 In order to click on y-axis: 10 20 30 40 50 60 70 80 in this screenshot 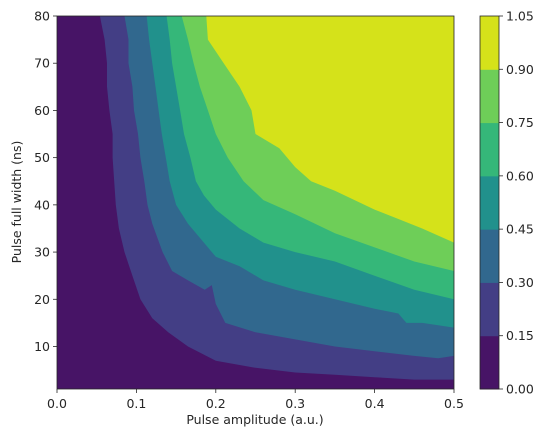, I will do `click(45, 181)`.